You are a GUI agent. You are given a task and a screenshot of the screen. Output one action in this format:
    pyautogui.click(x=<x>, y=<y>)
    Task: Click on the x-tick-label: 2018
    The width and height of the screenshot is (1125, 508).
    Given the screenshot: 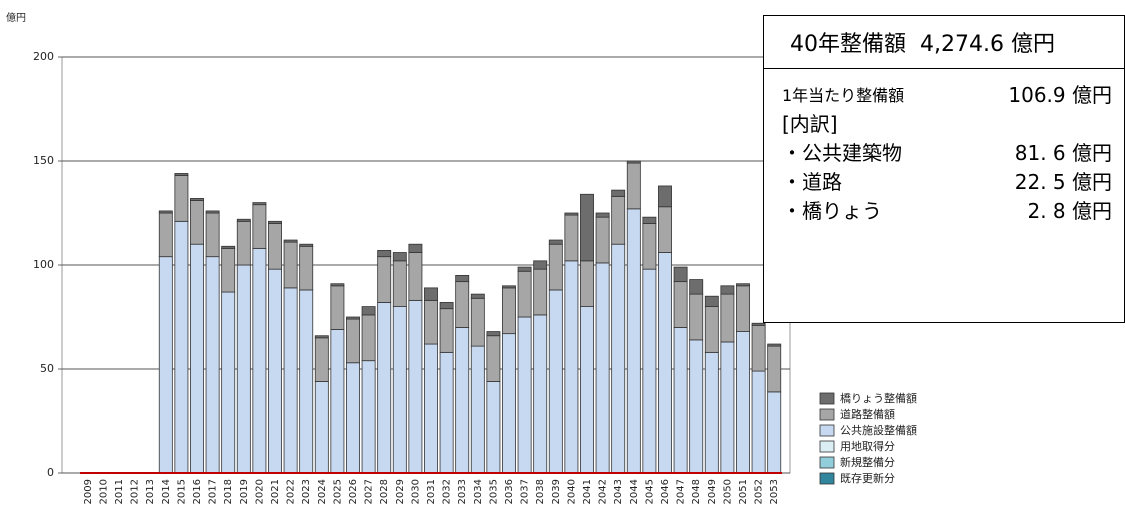 What is the action you would take?
    pyautogui.click(x=228, y=491)
    